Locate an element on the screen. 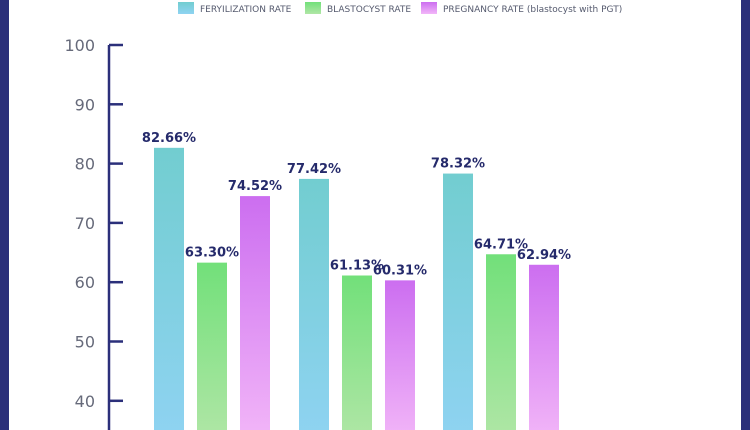 This screenshot has width=750, height=430. bar-s1-g2 is located at coordinates (501, 342).